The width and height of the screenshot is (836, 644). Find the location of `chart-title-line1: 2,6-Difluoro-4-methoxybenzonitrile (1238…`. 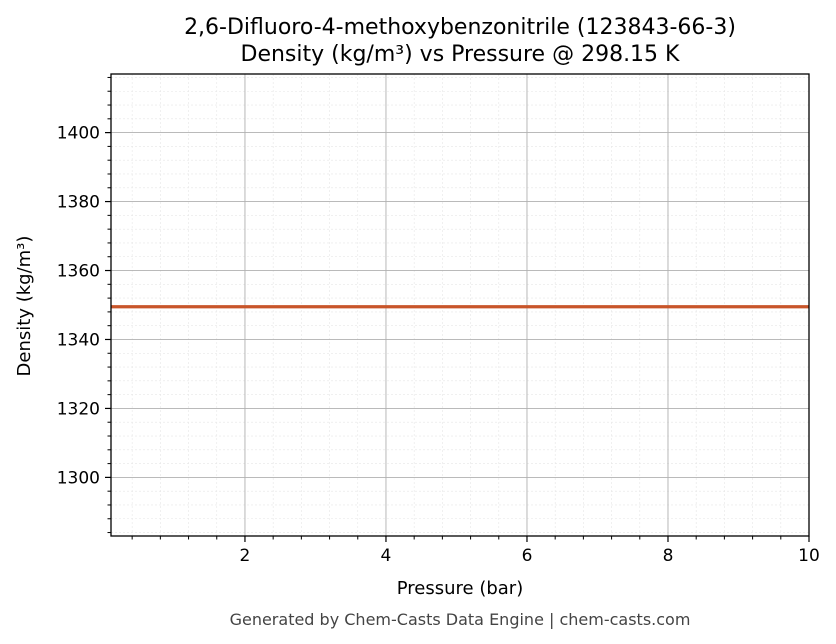

chart-title-line1: 2,6-Difluoro-4-methoxybenzonitrile (1238… is located at coordinates (460, 27).